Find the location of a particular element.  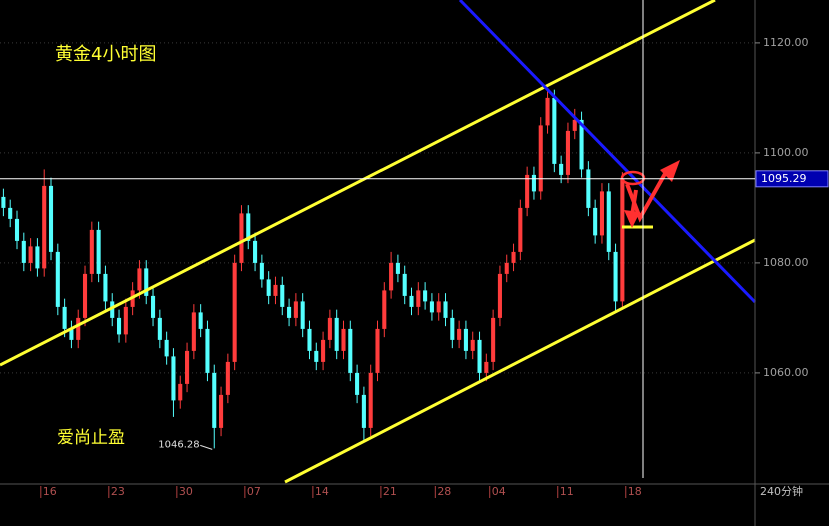

x-tick-label: 28 is located at coordinates (444, 491).